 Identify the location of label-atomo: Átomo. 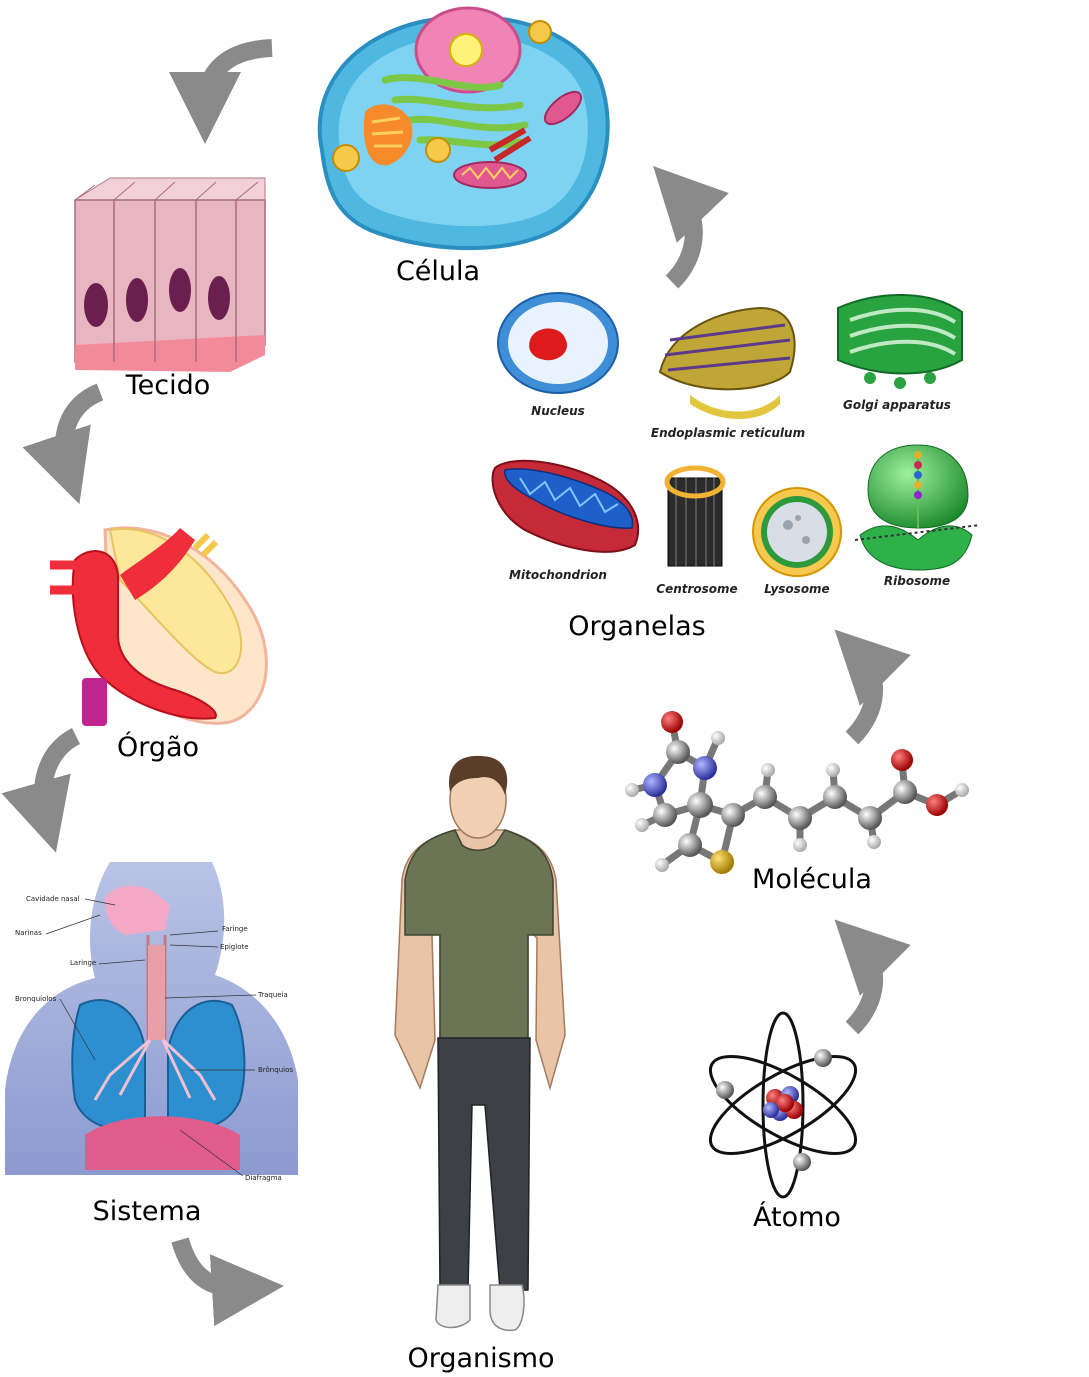
(797, 1217).